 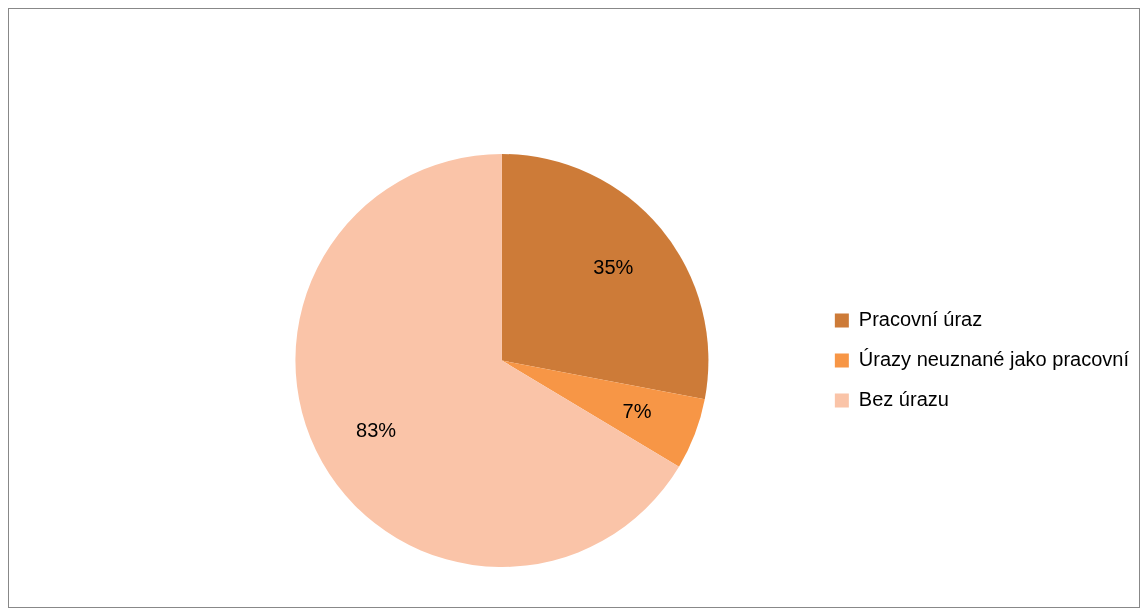 What do you see at coordinates (920, 319) in the screenshot?
I see `legend-label: Pracovní úraz` at bounding box center [920, 319].